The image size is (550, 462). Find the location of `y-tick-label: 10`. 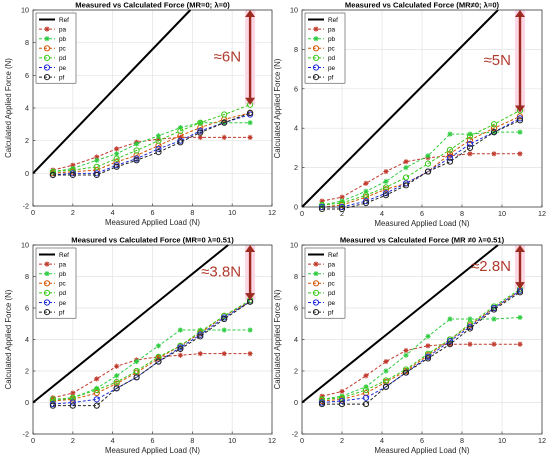

y-tick-label: 10 is located at coordinates (25, 10).